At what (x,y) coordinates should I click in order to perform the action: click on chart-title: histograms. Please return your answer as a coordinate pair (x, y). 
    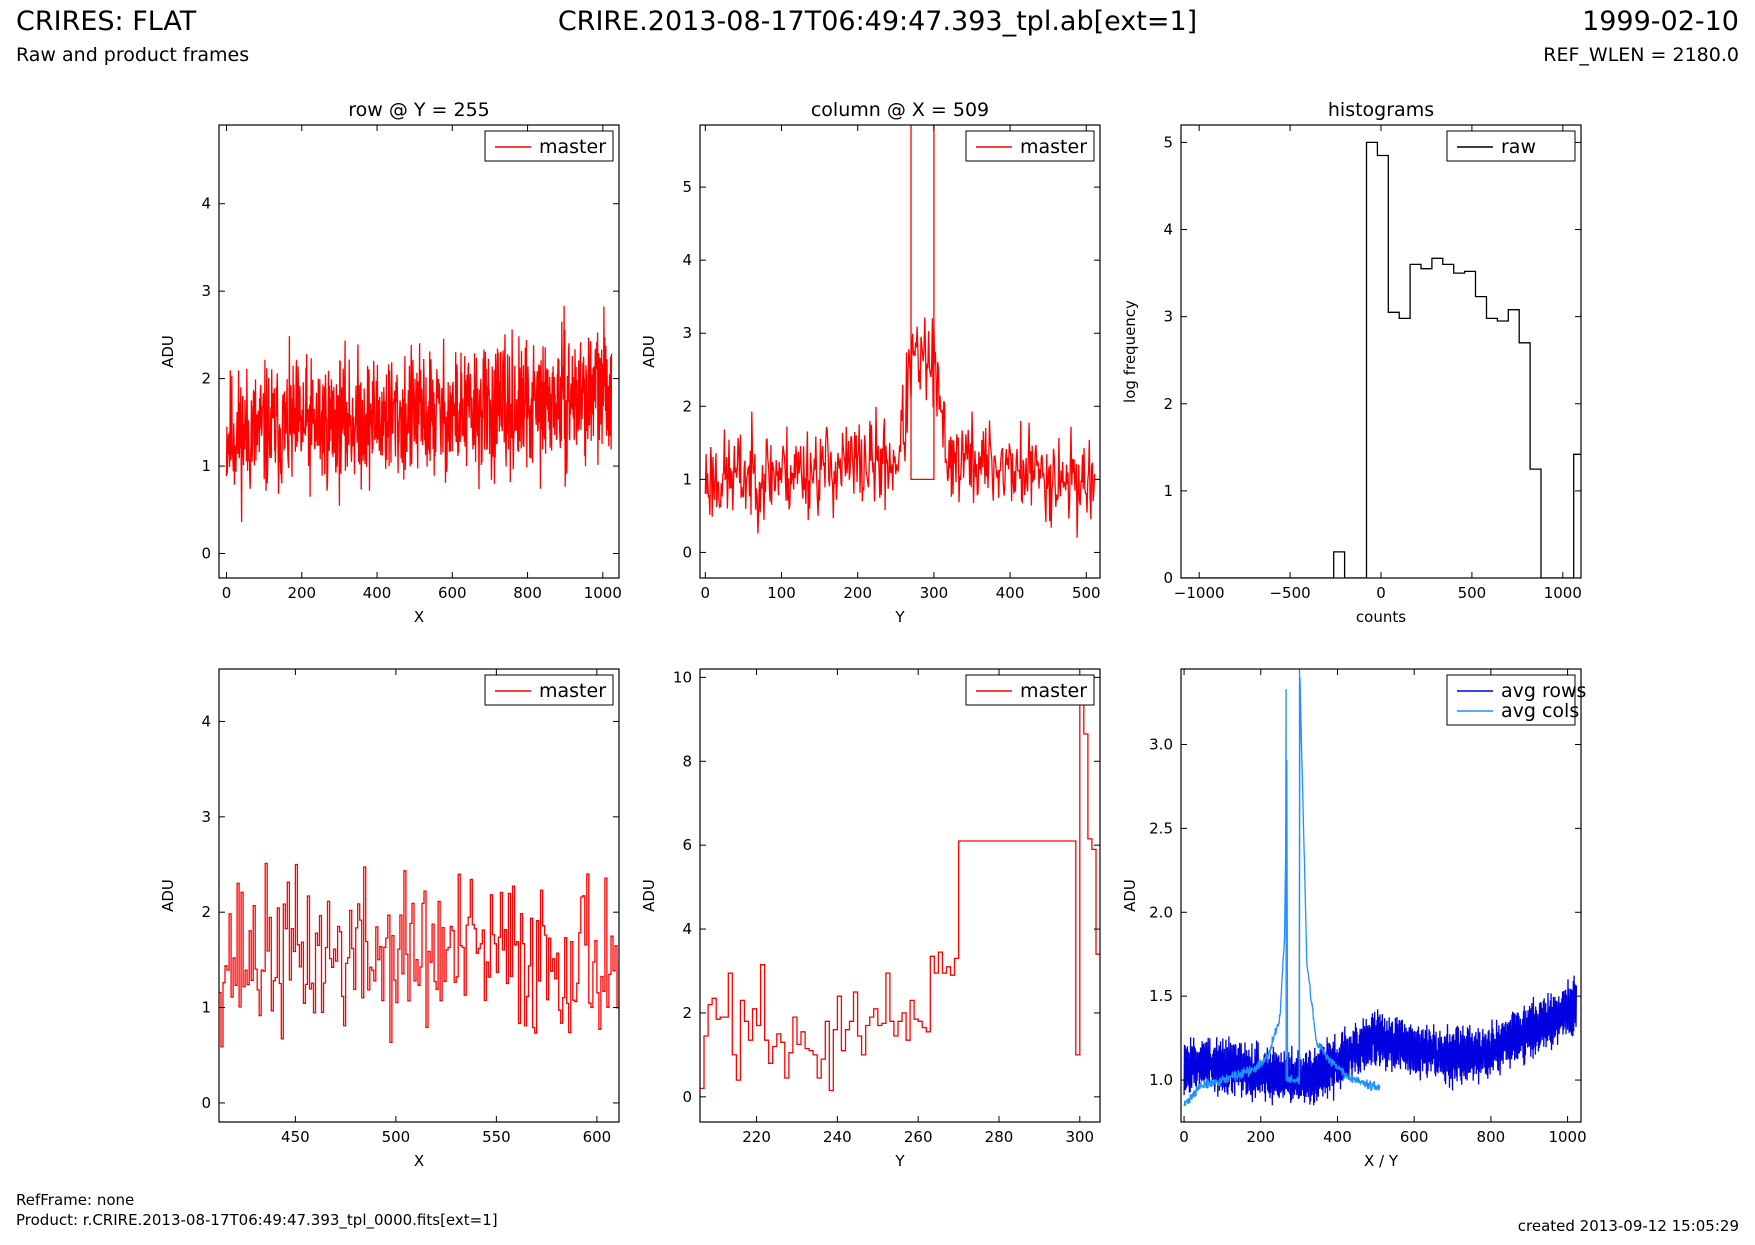
    Looking at the image, I should click on (1381, 110).